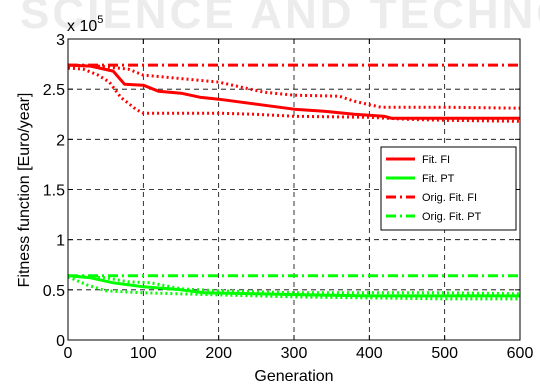 The image size is (540, 385). What do you see at coordinates (218, 353) in the screenshot?
I see `x-tick-label: 200` at bounding box center [218, 353].